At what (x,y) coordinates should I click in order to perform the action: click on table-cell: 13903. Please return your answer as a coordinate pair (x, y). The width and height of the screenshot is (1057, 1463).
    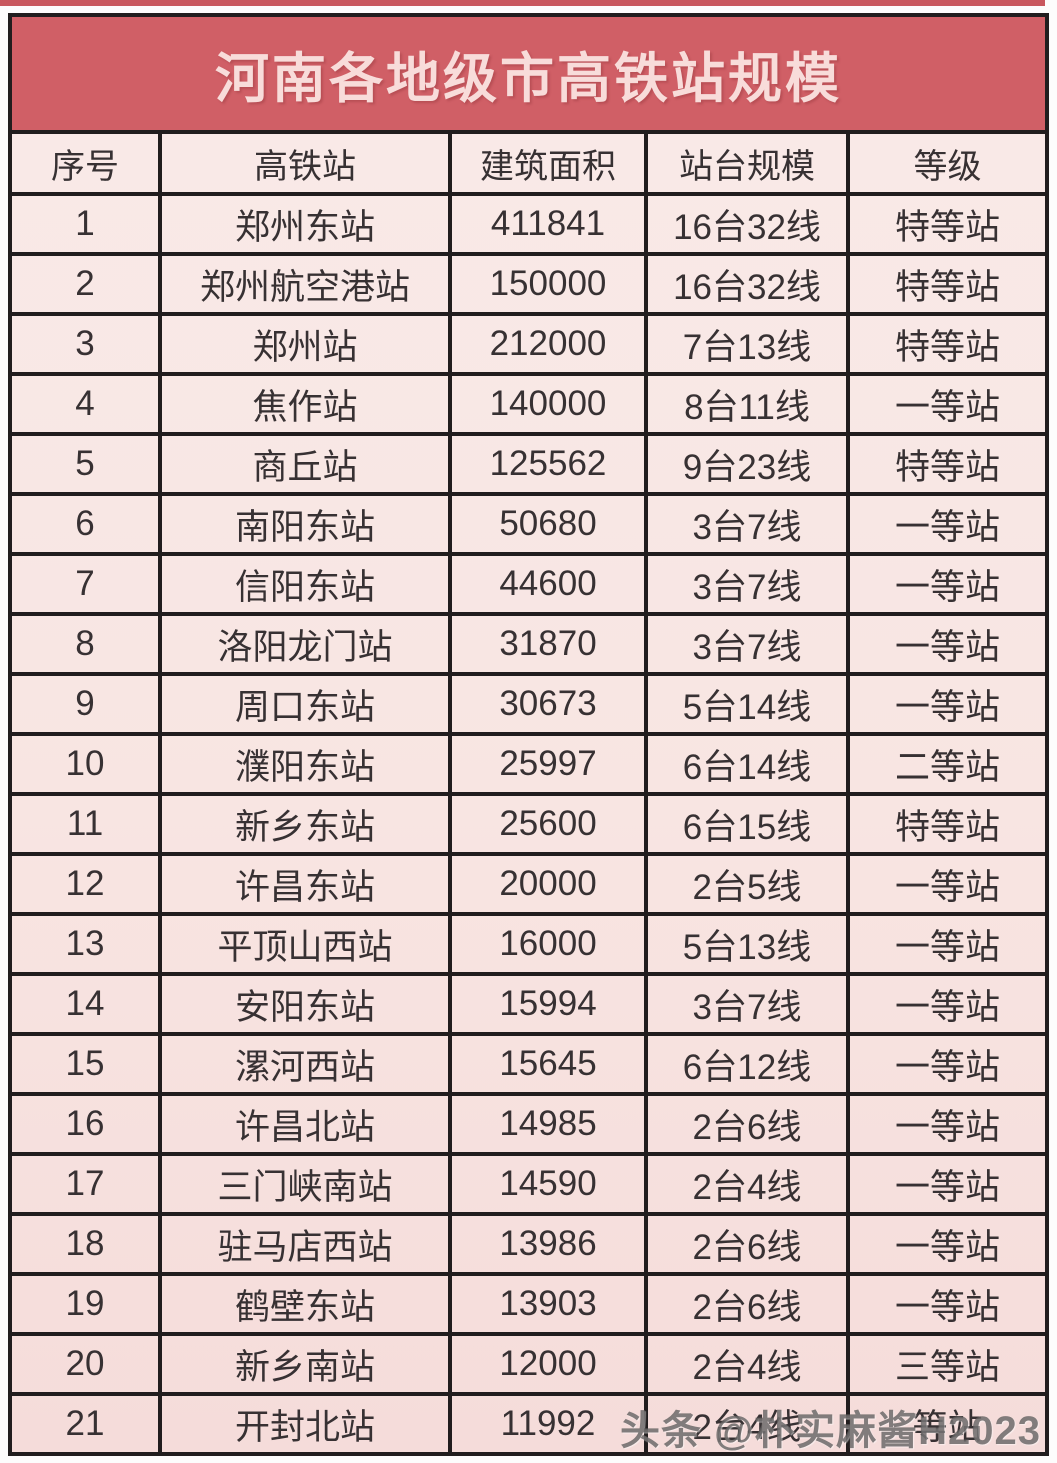
    Looking at the image, I should click on (548, 1304).